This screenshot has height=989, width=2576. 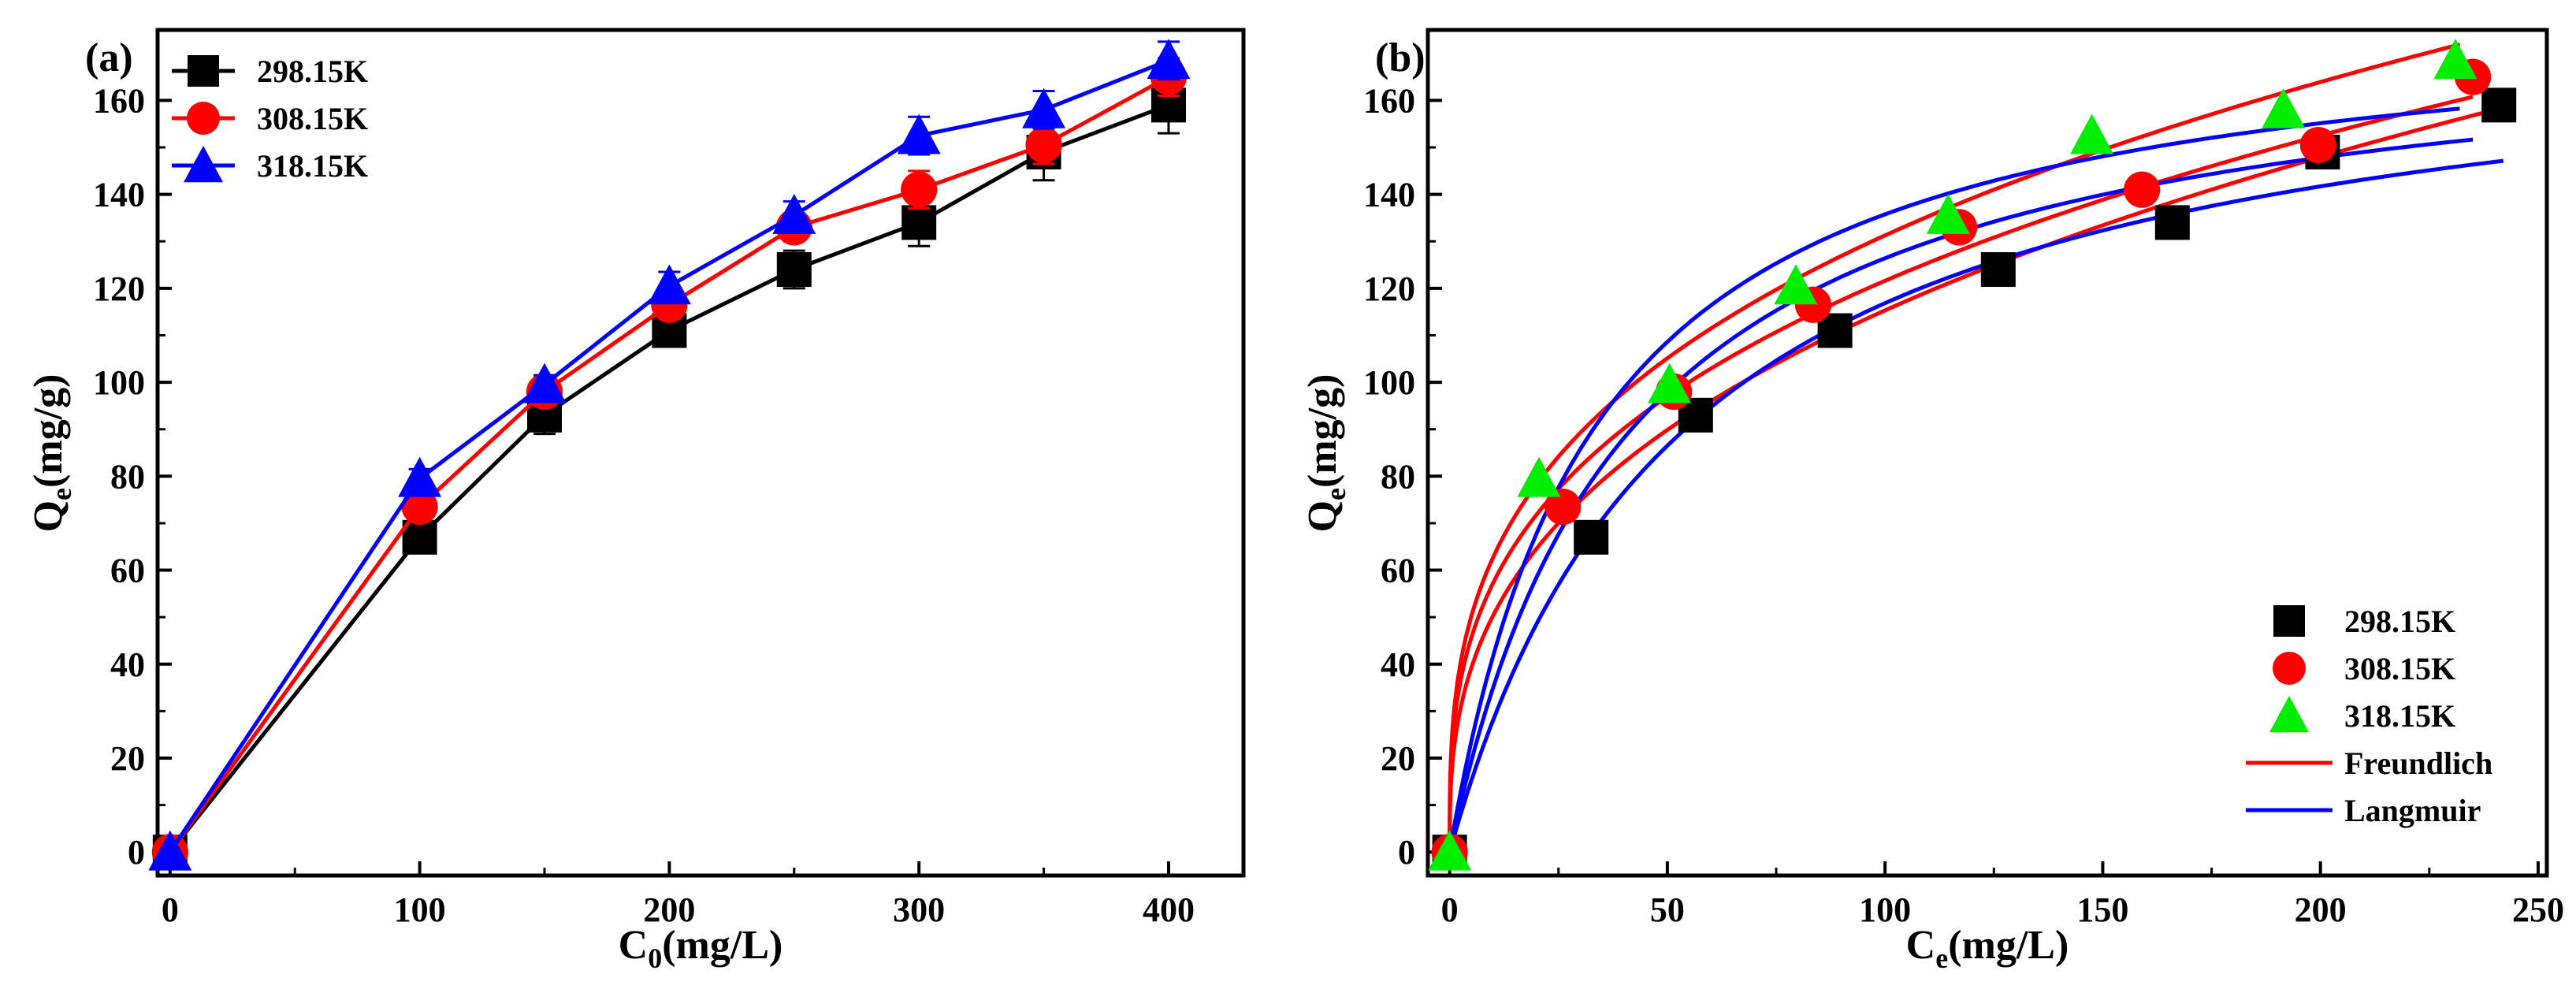 I want to click on panel-b-legend-label: 308.15K, so click(x=2399, y=669).